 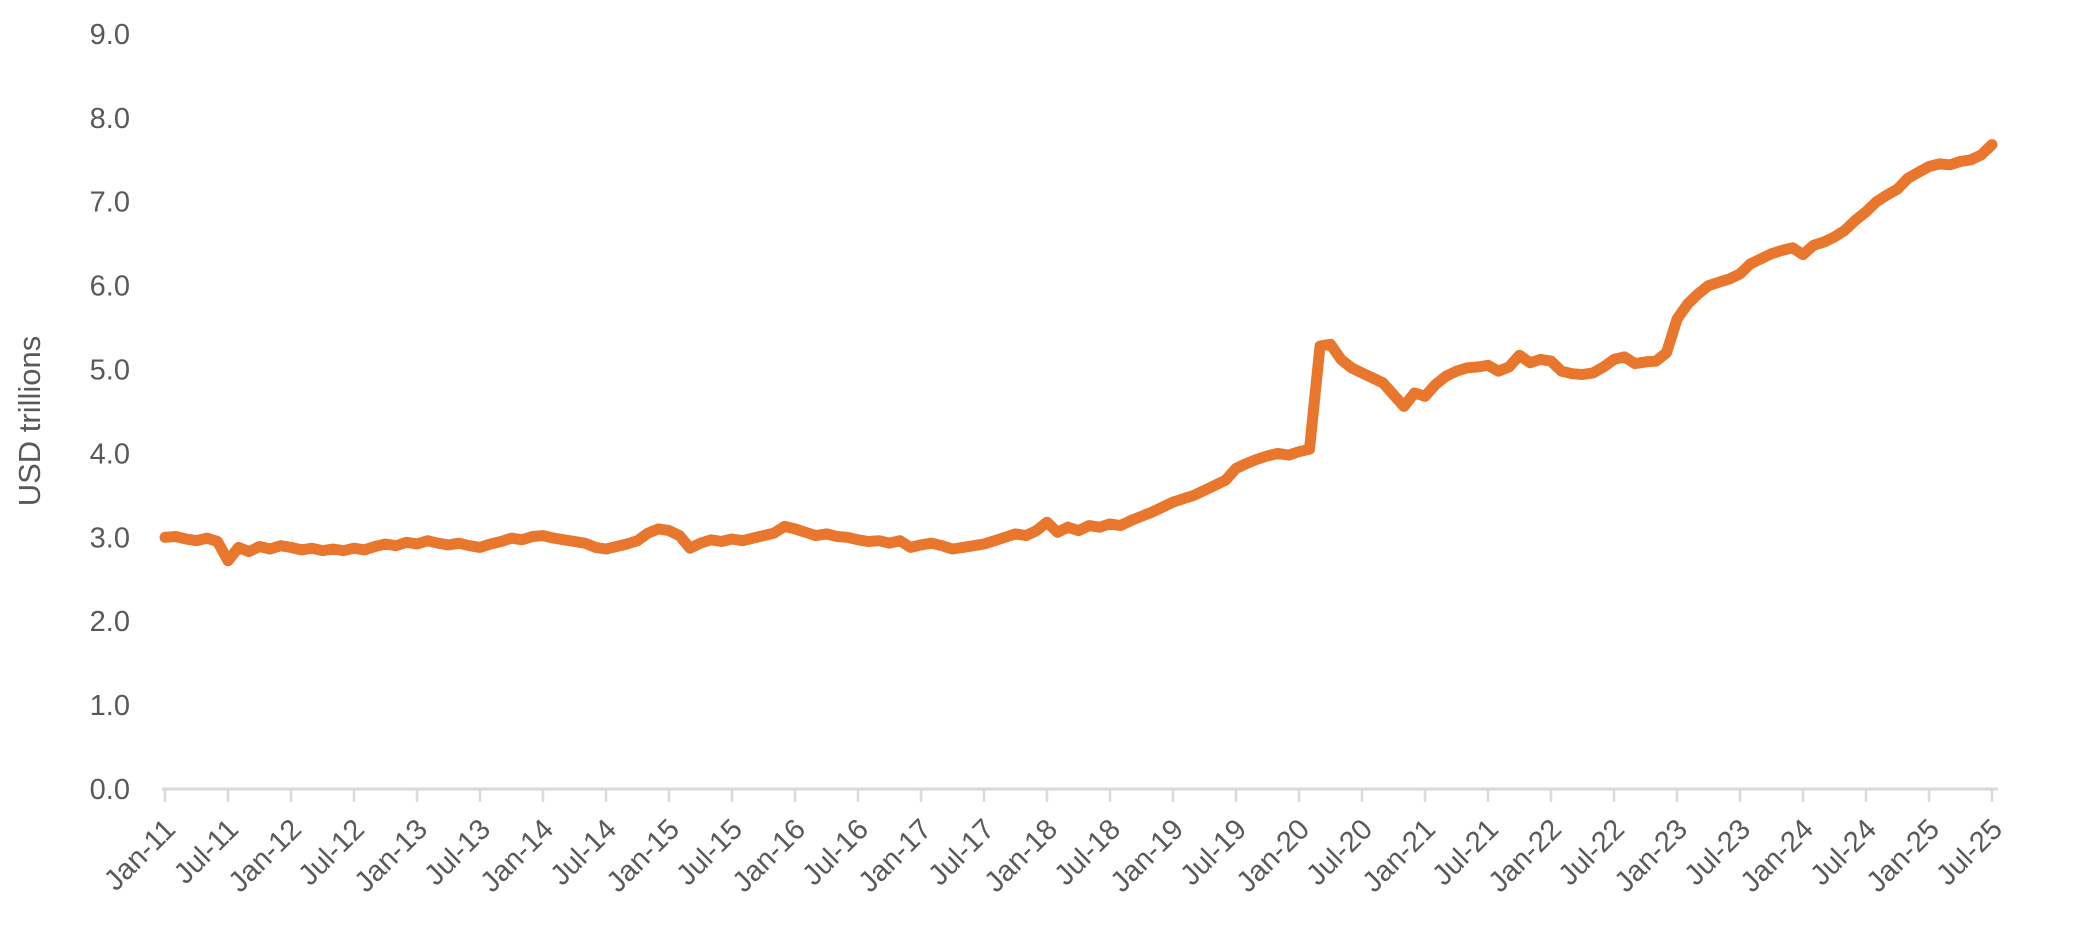 I want to click on y-tick-label: 3.0, so click(x=110, y=538).